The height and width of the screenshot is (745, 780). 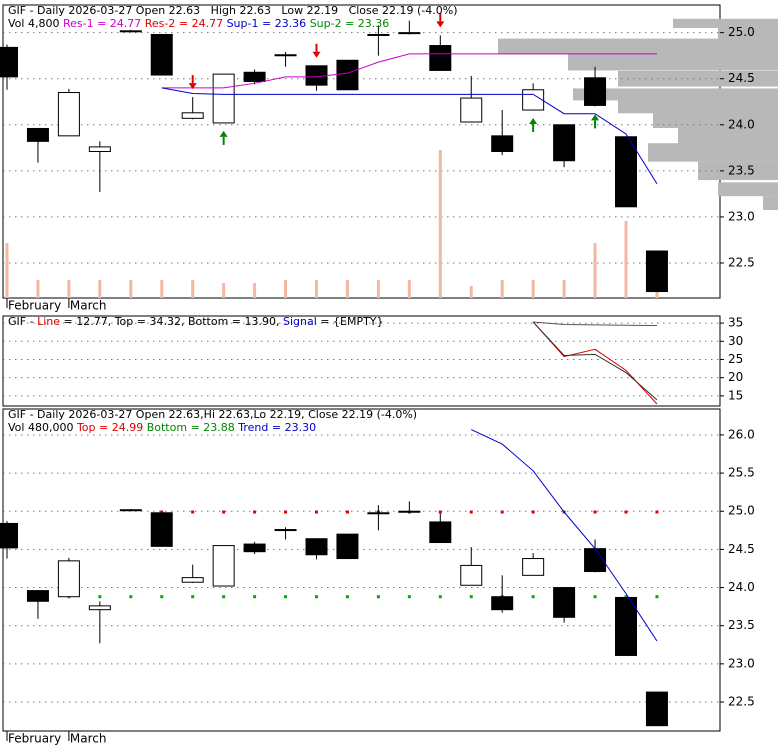 I want to click on panel-frame, so click(x=361, y=361).